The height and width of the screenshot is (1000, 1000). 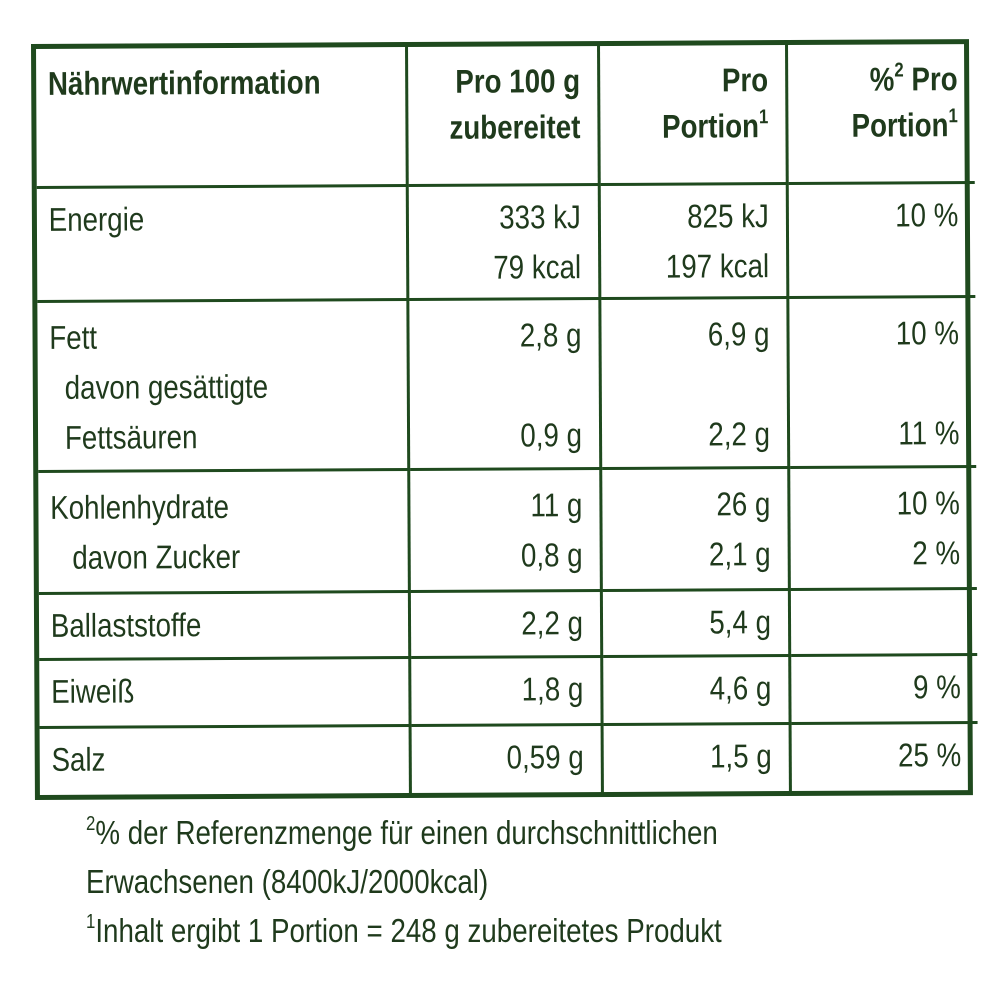 I want to click on row-ballaststoffe: Ballaststoffe 2,2 g 5,4 g, so click(x=507, y=623).